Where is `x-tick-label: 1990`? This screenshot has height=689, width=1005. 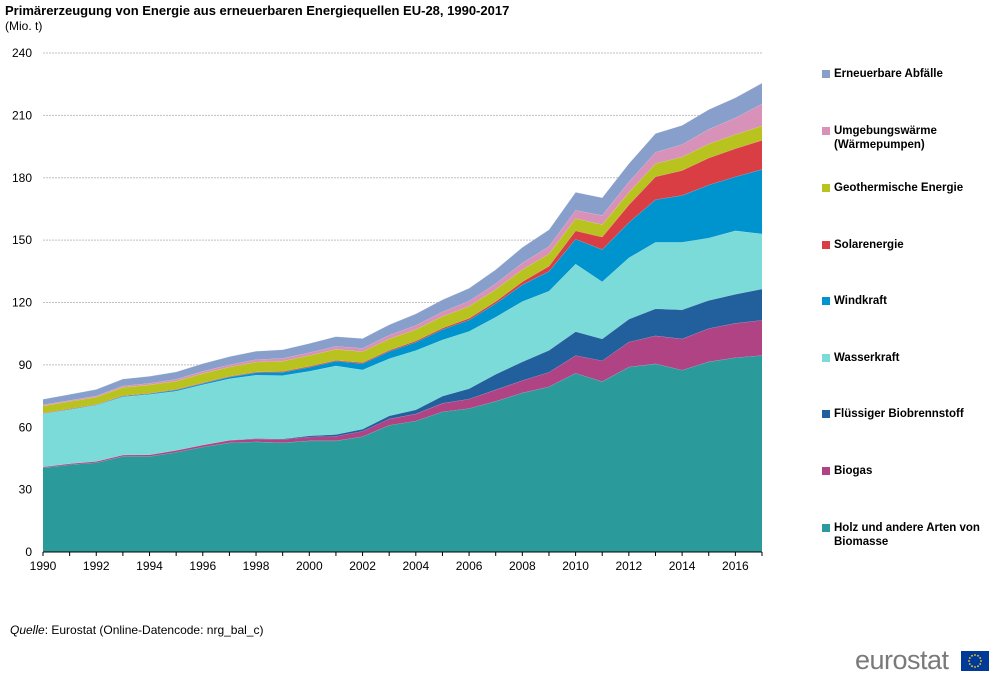 x-tick-label: 1990 is located at coordinates (43, 566).